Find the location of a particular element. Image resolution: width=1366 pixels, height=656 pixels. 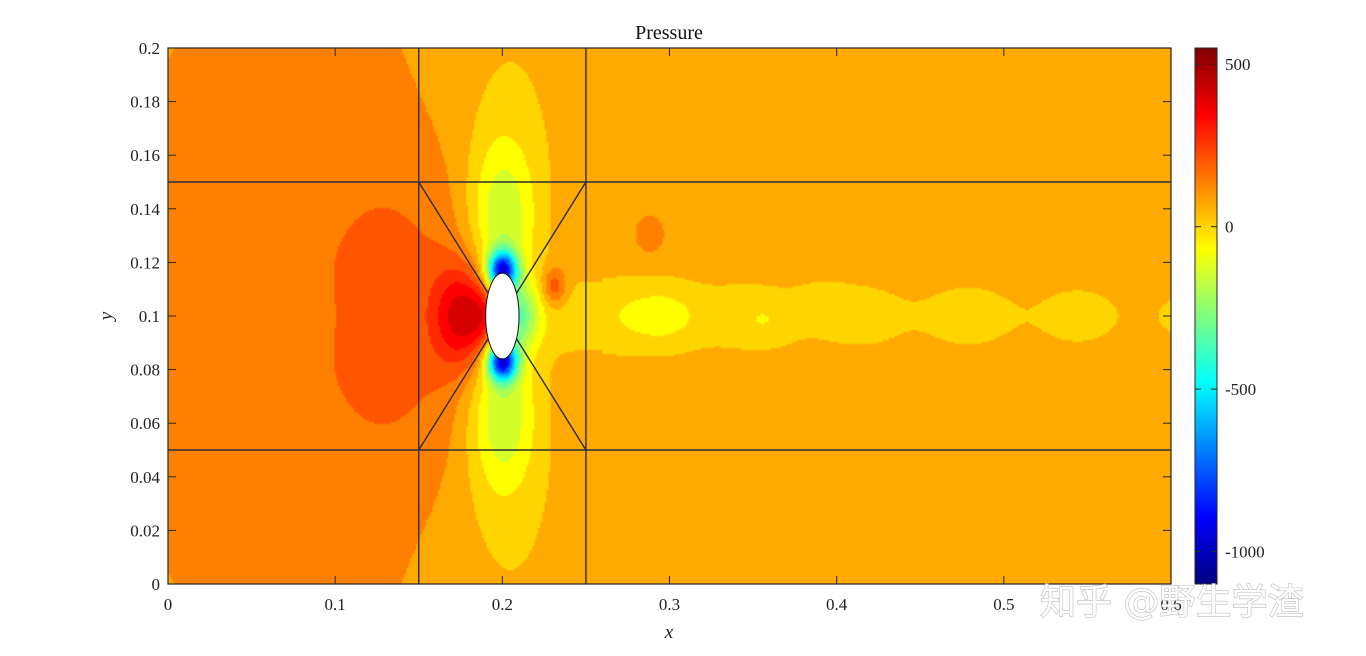

watermark-text: 知乎 @野生学渣 is located at coordinates (1171, 602).